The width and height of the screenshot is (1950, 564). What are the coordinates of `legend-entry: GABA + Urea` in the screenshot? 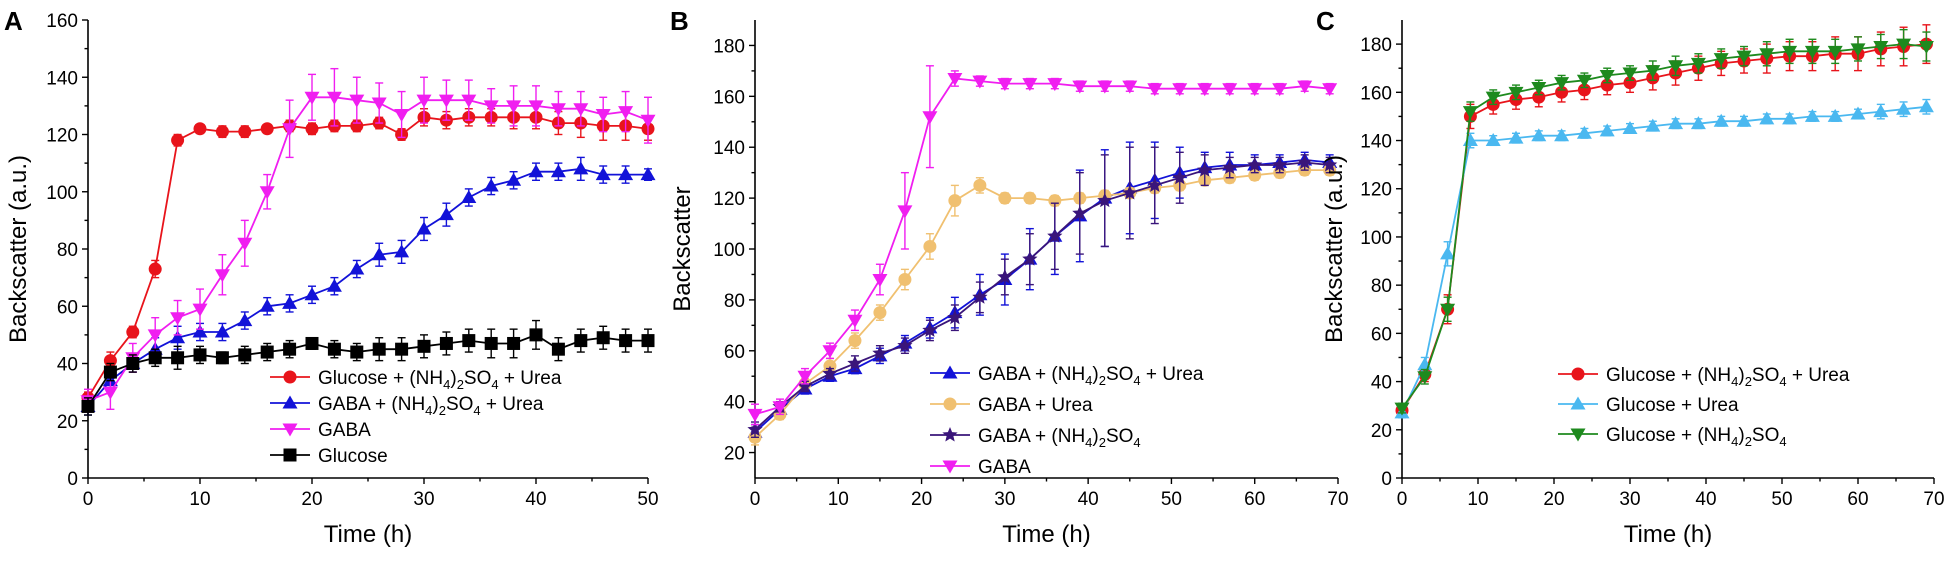 It's located at (1011, 405).